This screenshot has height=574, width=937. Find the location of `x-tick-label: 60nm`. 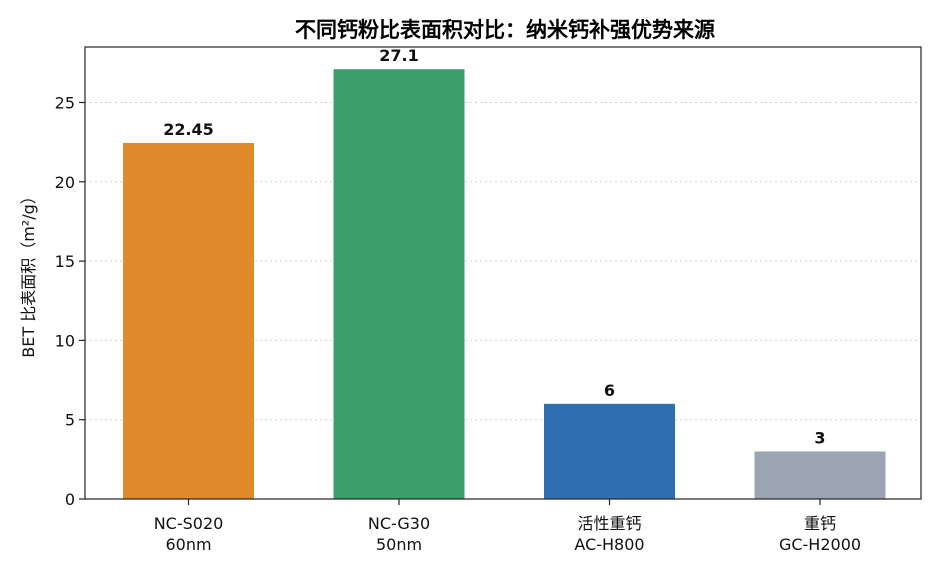

x-tick-label: 60nm is located at coordinates (188, 544).